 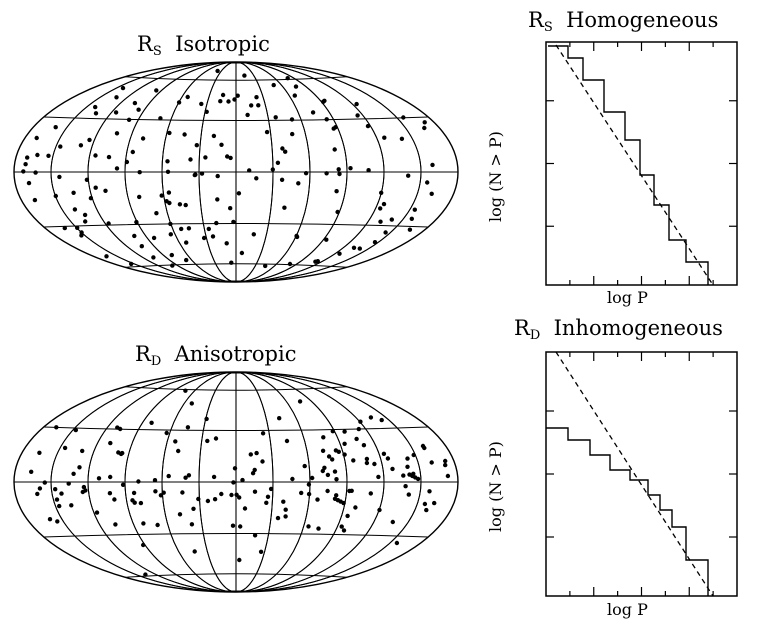 I want to click on title-subscript: D, so click(x=535, y=335).